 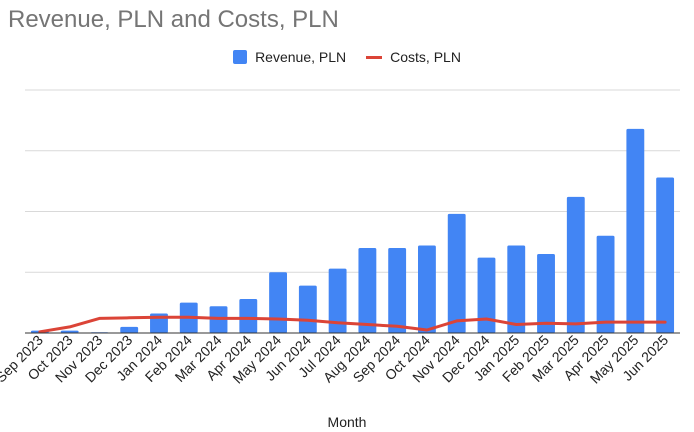 What do you see at coordinates (240, 57) in the screenshot?
I see `legend-swatch-revenue` at bounding box center [240, 57].